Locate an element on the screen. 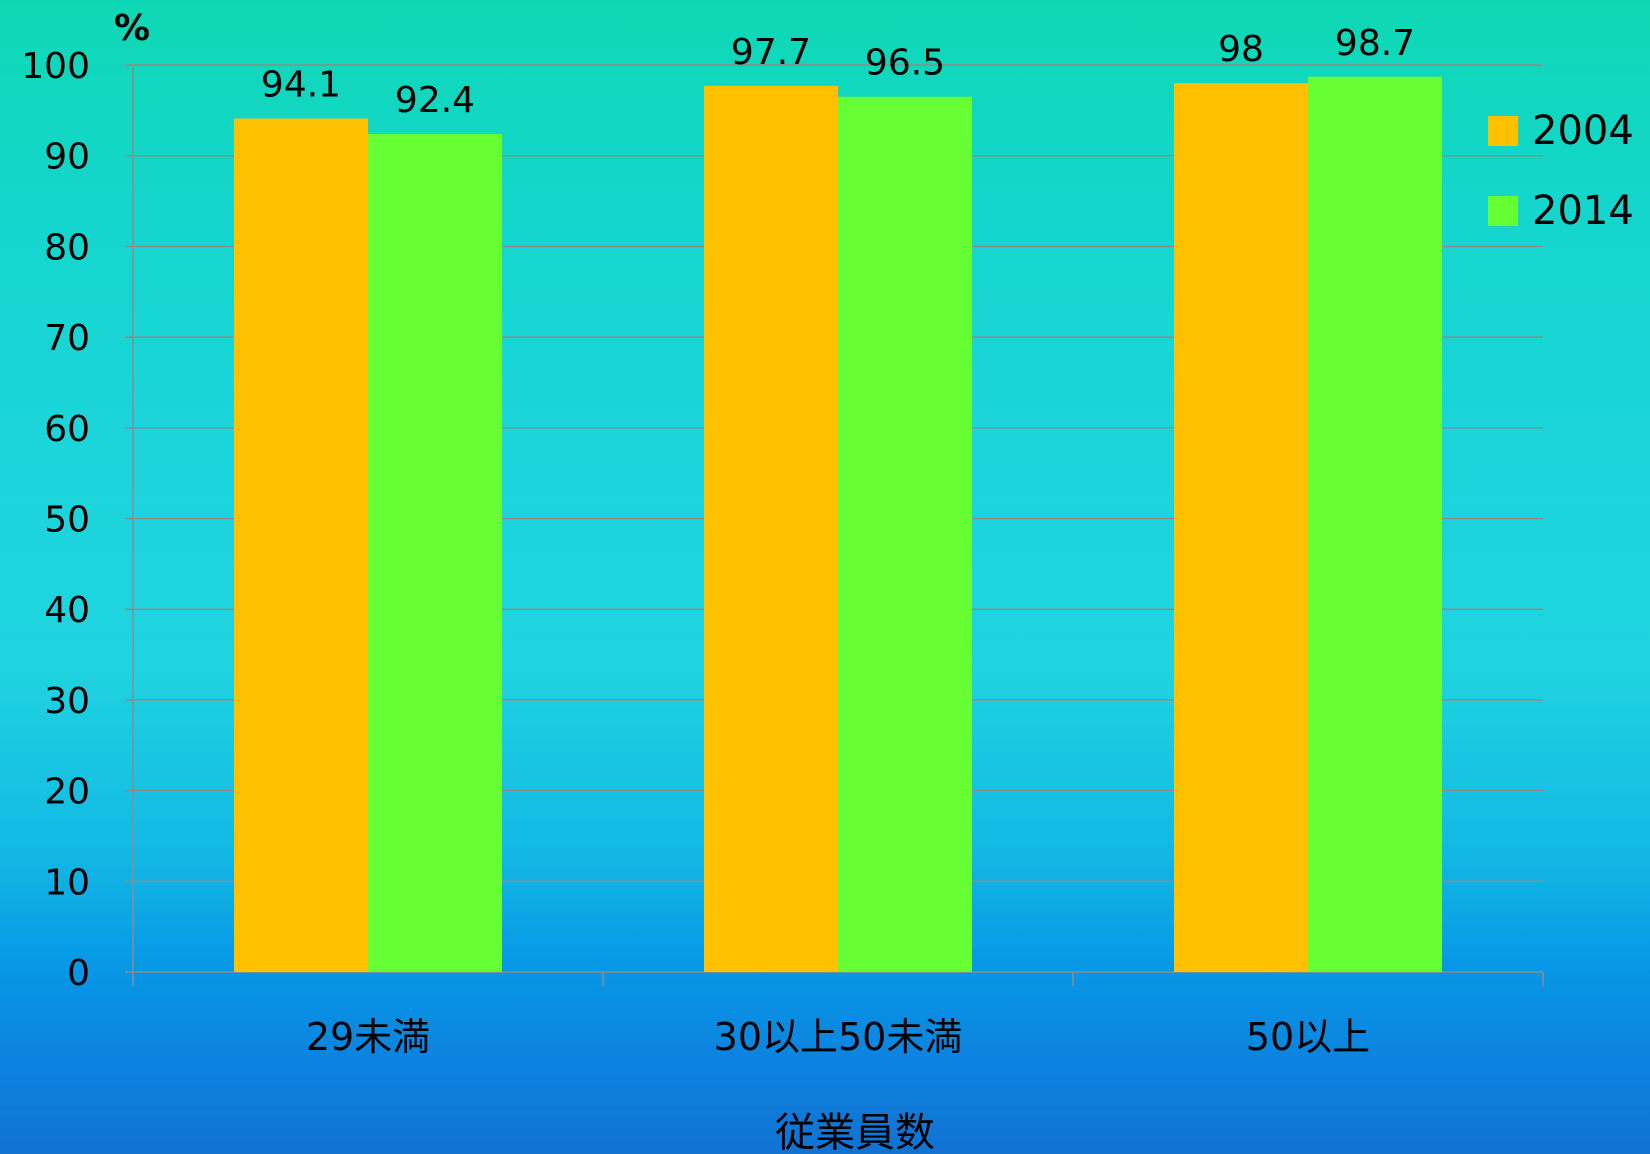 The height and width of the screenshot is (1154, 1650). data-label: 98 is located at coordinates (1241, 49).